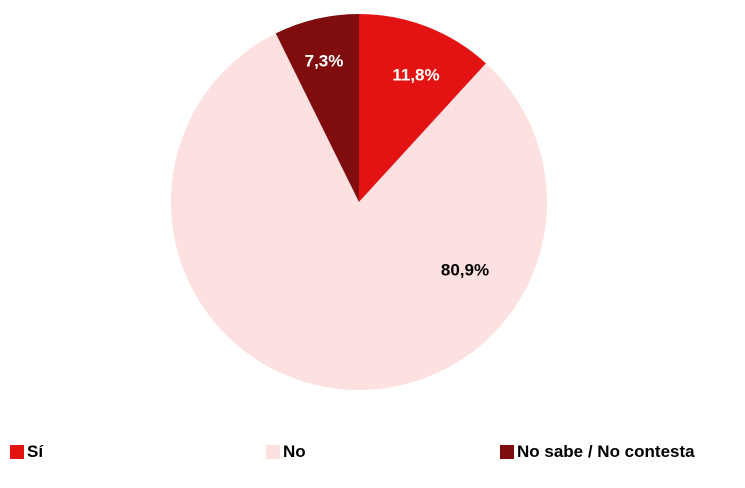  What do you see at coordinates (465, 269) in the screenshot?
I see `pie-label-no: 80,9%` at bounding box center [465, 269].